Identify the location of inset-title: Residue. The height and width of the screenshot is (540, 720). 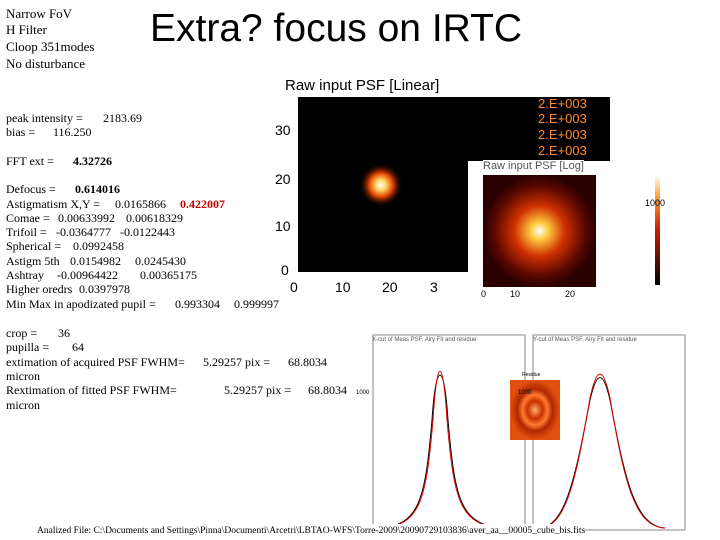
(531, 375).